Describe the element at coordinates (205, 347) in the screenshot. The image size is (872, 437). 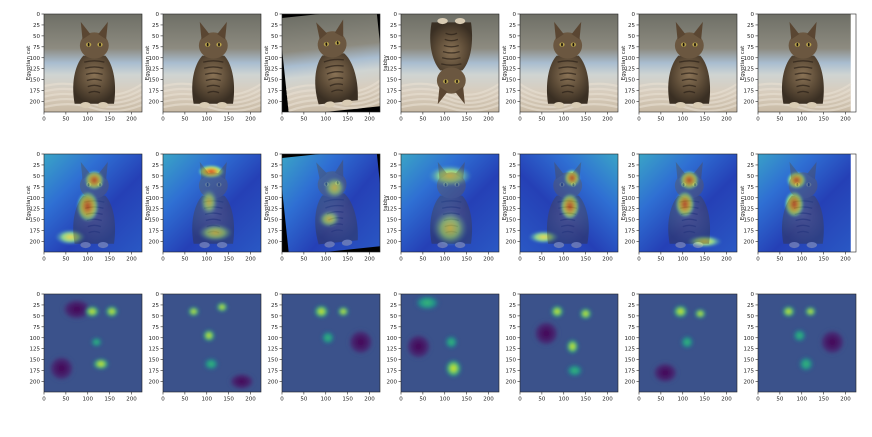
I see `panel-saliency-heatmap-2: 0 50 100 150 200 0 25 50 75 100 125 150 175 200` at that location.